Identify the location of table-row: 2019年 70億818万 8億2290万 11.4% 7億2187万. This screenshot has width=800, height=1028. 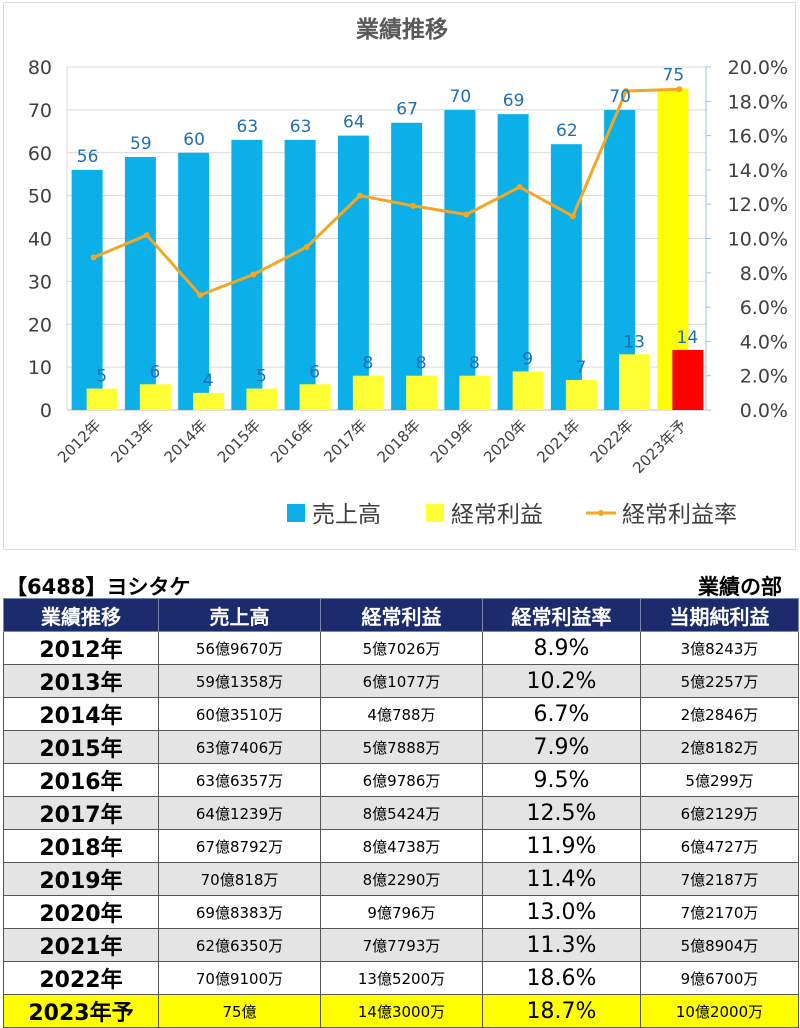
(401, 879).